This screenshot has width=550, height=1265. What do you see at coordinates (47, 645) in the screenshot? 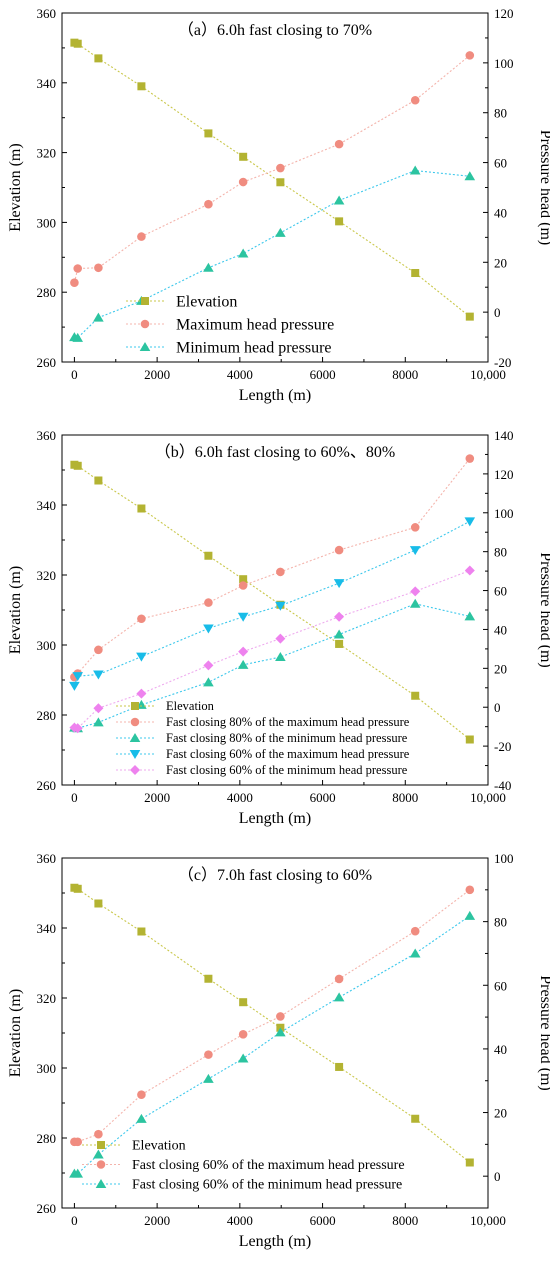
I see `y-tick-label: 300` at bounding box center [47, 645].